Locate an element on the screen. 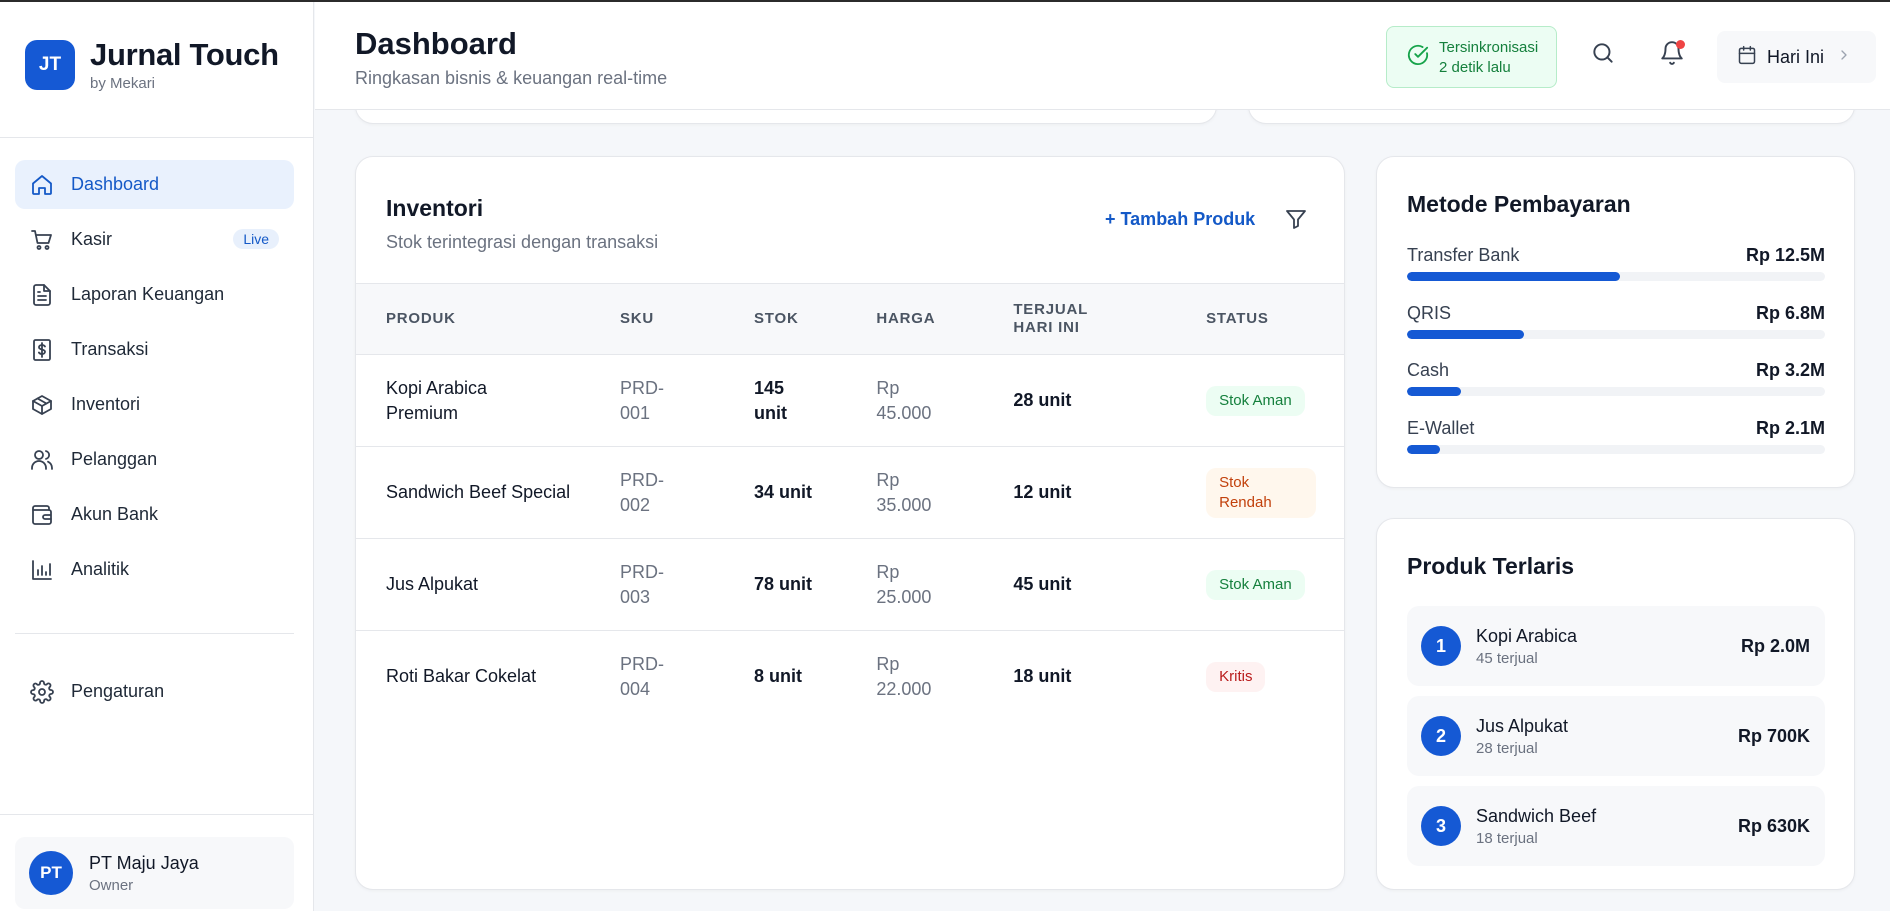 The image size is (1890, 911). top-product-item: 2 Jus Alpukat 28 terjual Rp 700K is located at coordinates (1616, 736).